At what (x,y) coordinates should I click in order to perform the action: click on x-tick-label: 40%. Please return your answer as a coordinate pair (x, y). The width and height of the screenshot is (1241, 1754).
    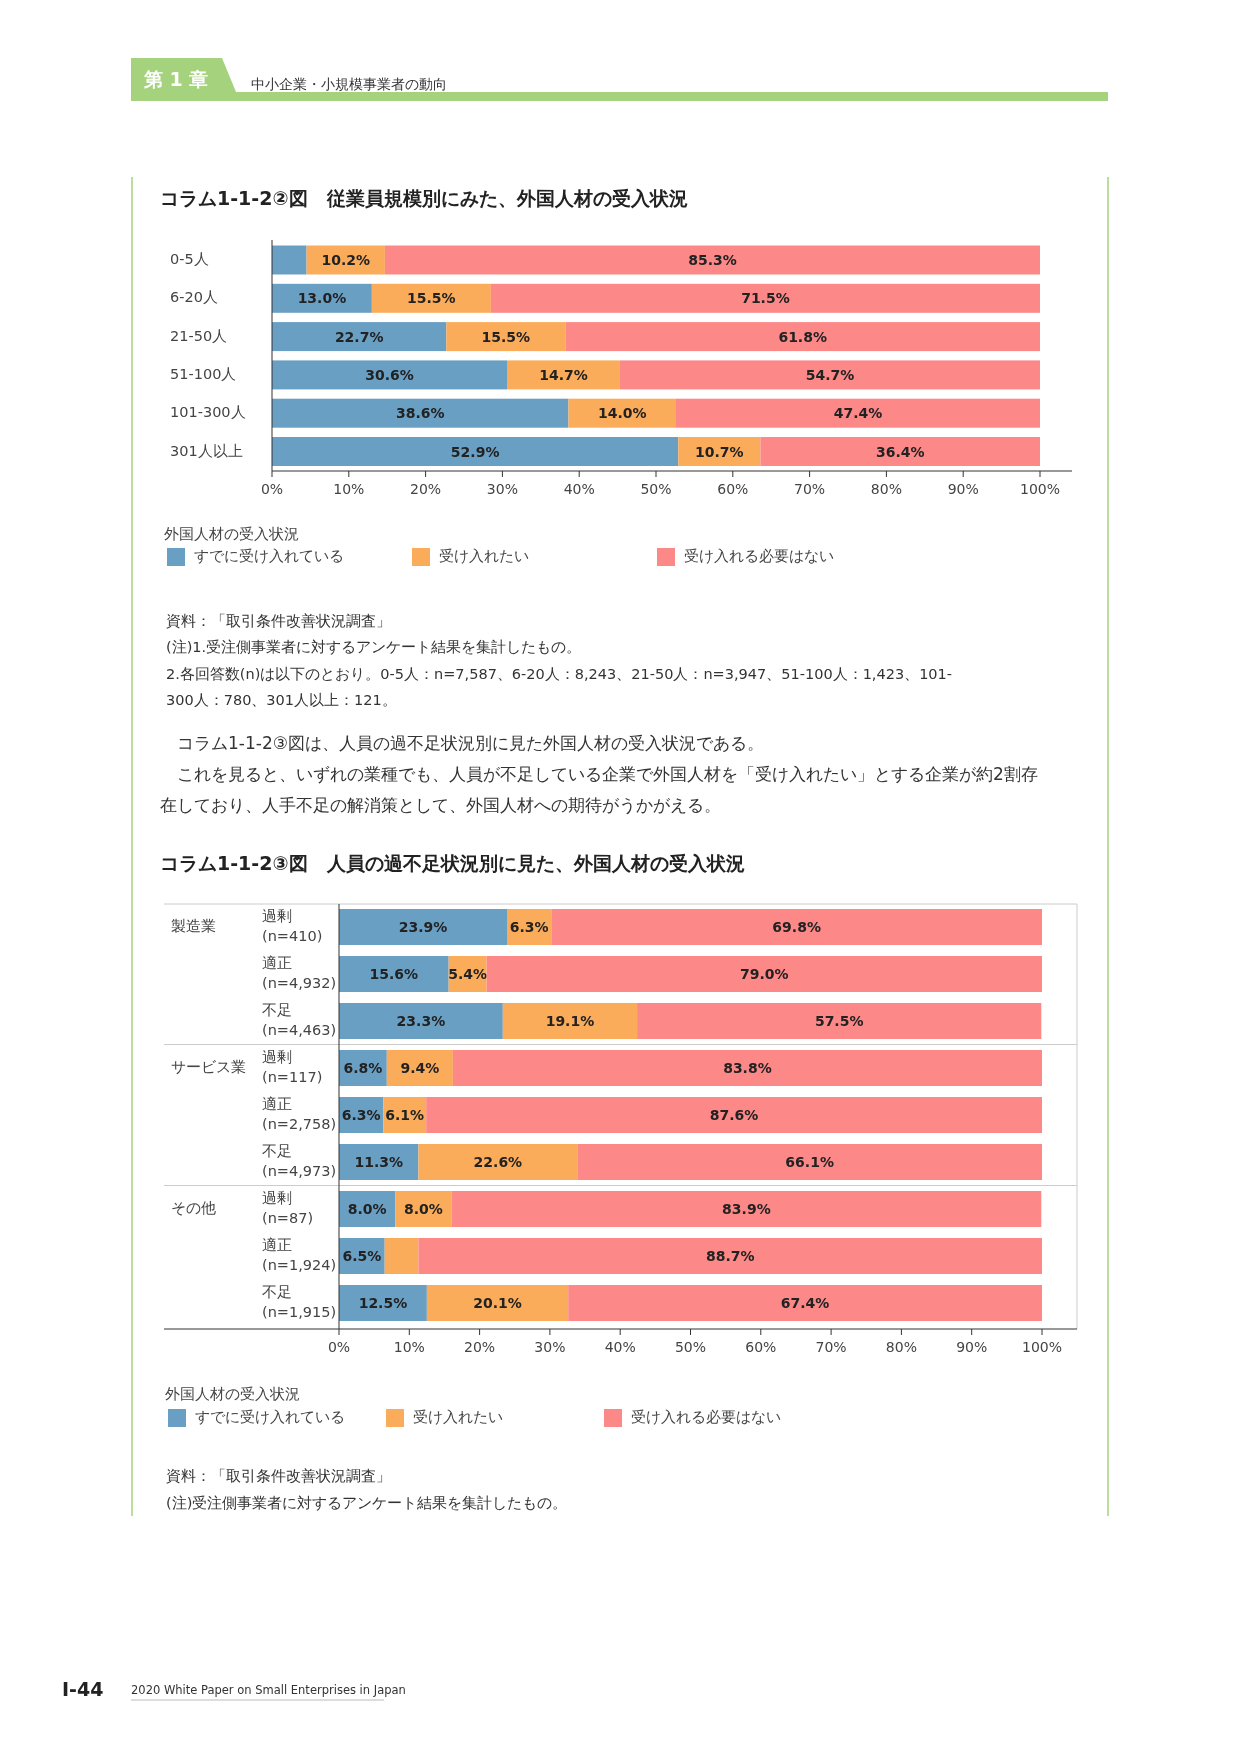
    Looking at the image, I should click on (620, 1347).